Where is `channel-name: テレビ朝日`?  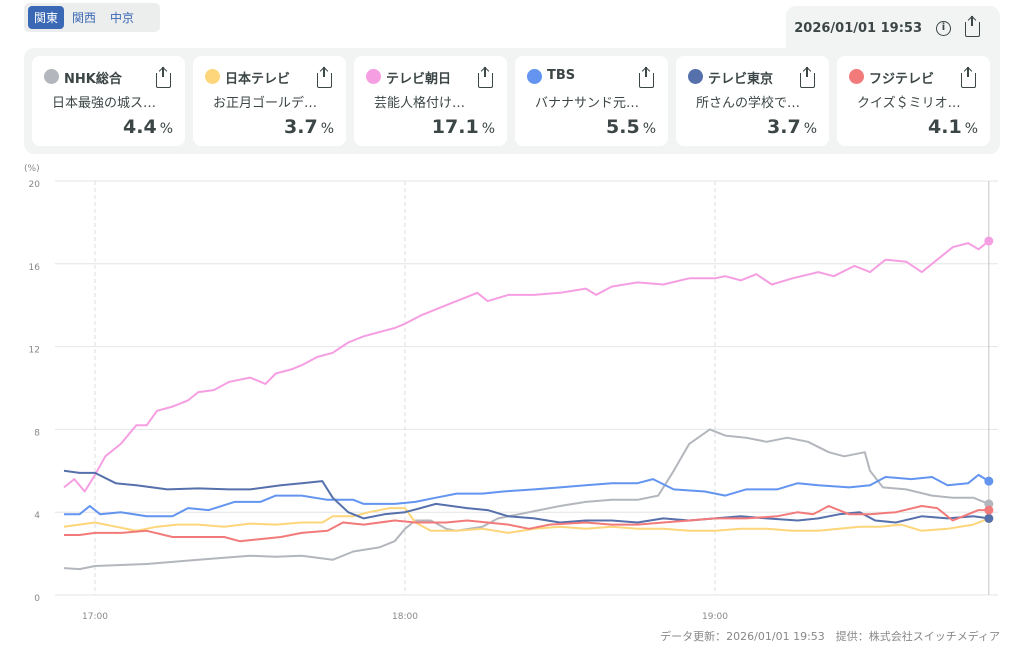
channel-name: テレビ朝日 is located at coordinates (419, 79).